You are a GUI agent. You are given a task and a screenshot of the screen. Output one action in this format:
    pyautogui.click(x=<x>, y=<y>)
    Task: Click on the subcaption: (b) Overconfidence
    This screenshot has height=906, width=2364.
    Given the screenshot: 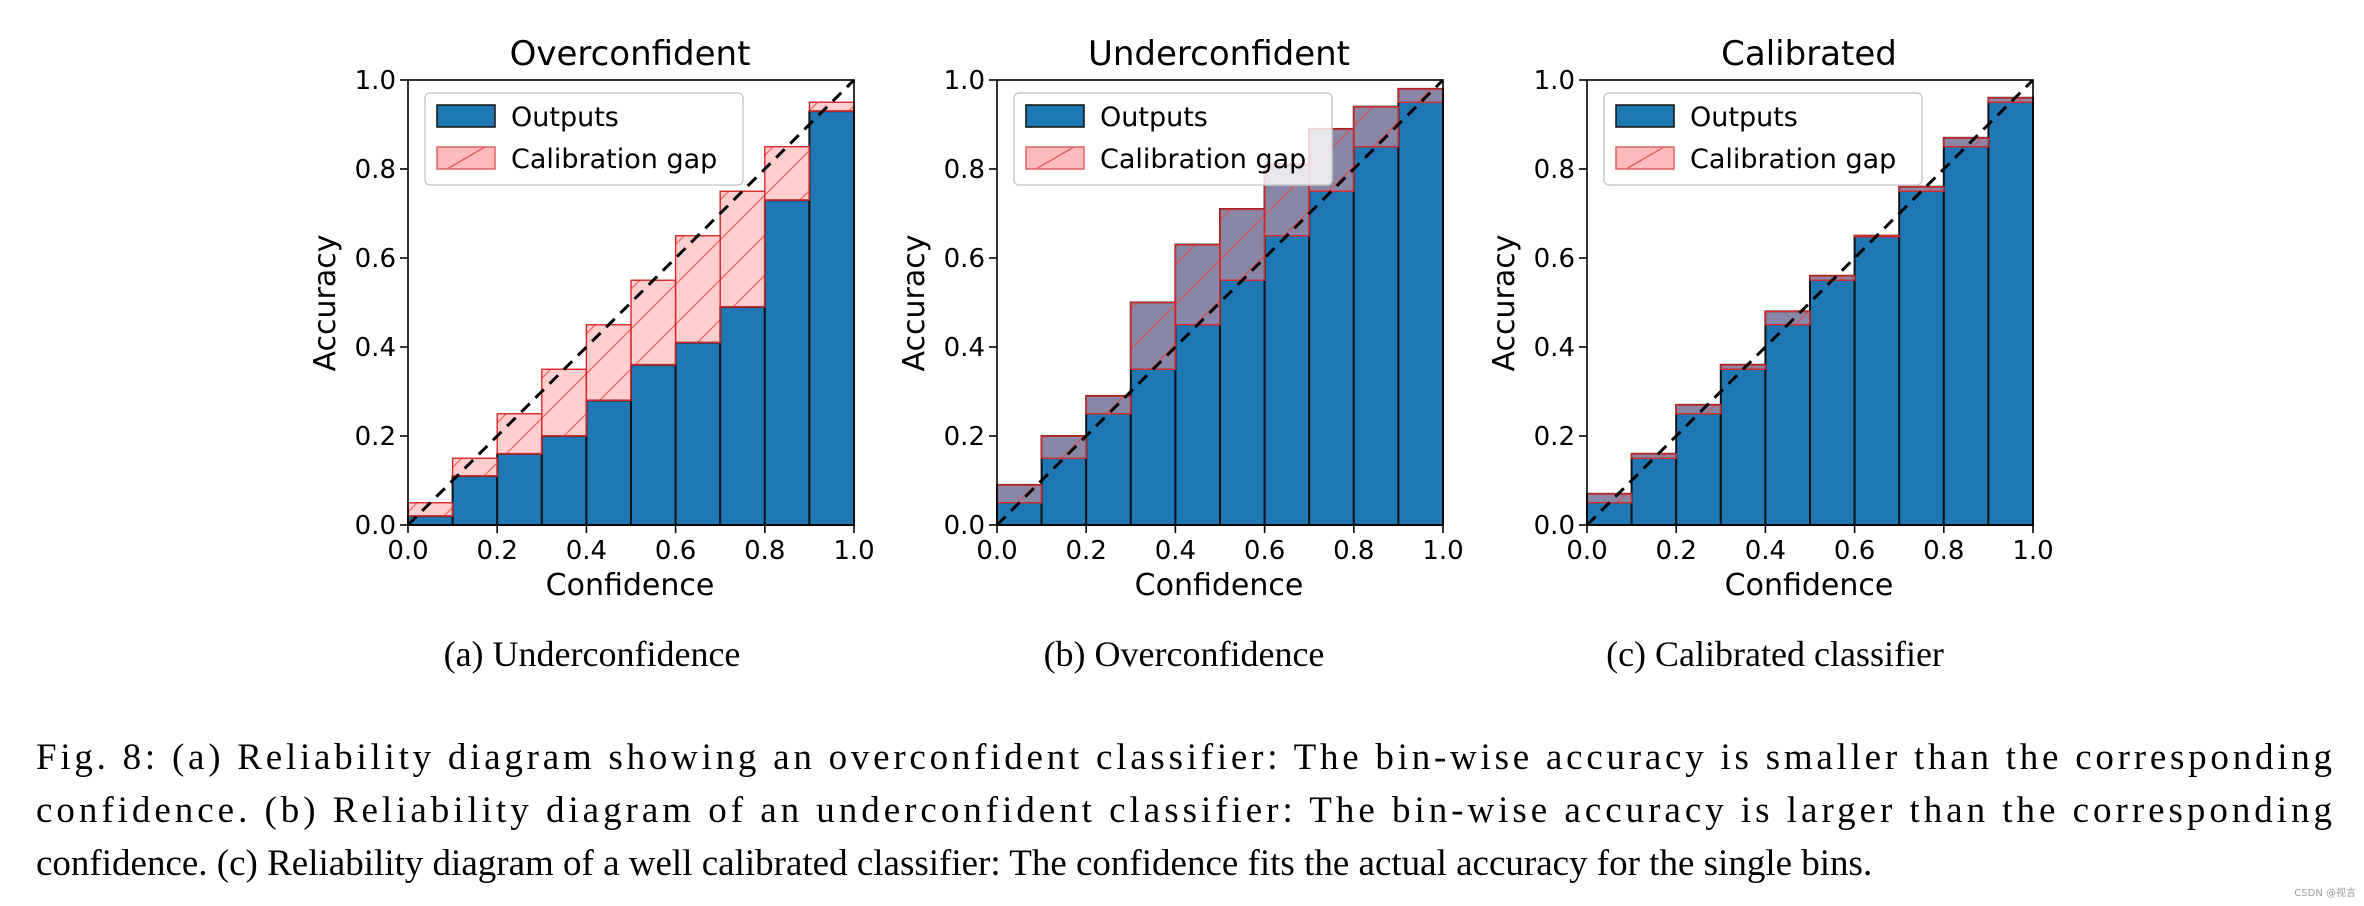 What is the action you would take?
    pyautogui.click(x=1184, y=654)
    